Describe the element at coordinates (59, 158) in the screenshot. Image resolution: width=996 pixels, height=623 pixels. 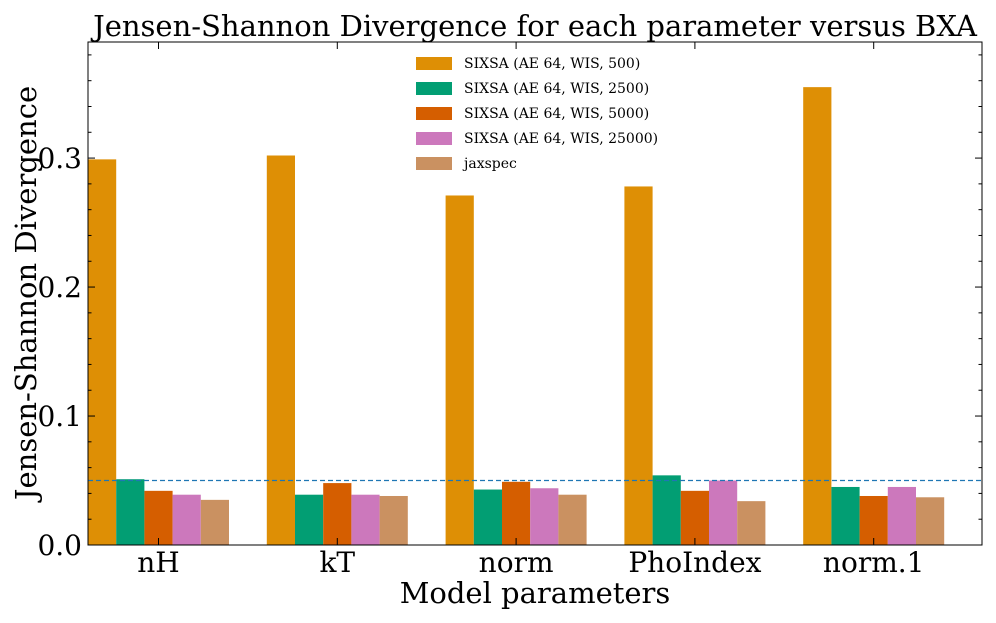
I see `y-tick-label: 0.3` at that location.